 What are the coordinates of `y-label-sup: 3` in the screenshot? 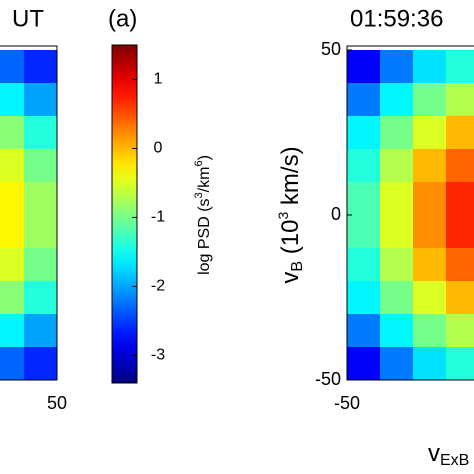 It's located at (283, 216).